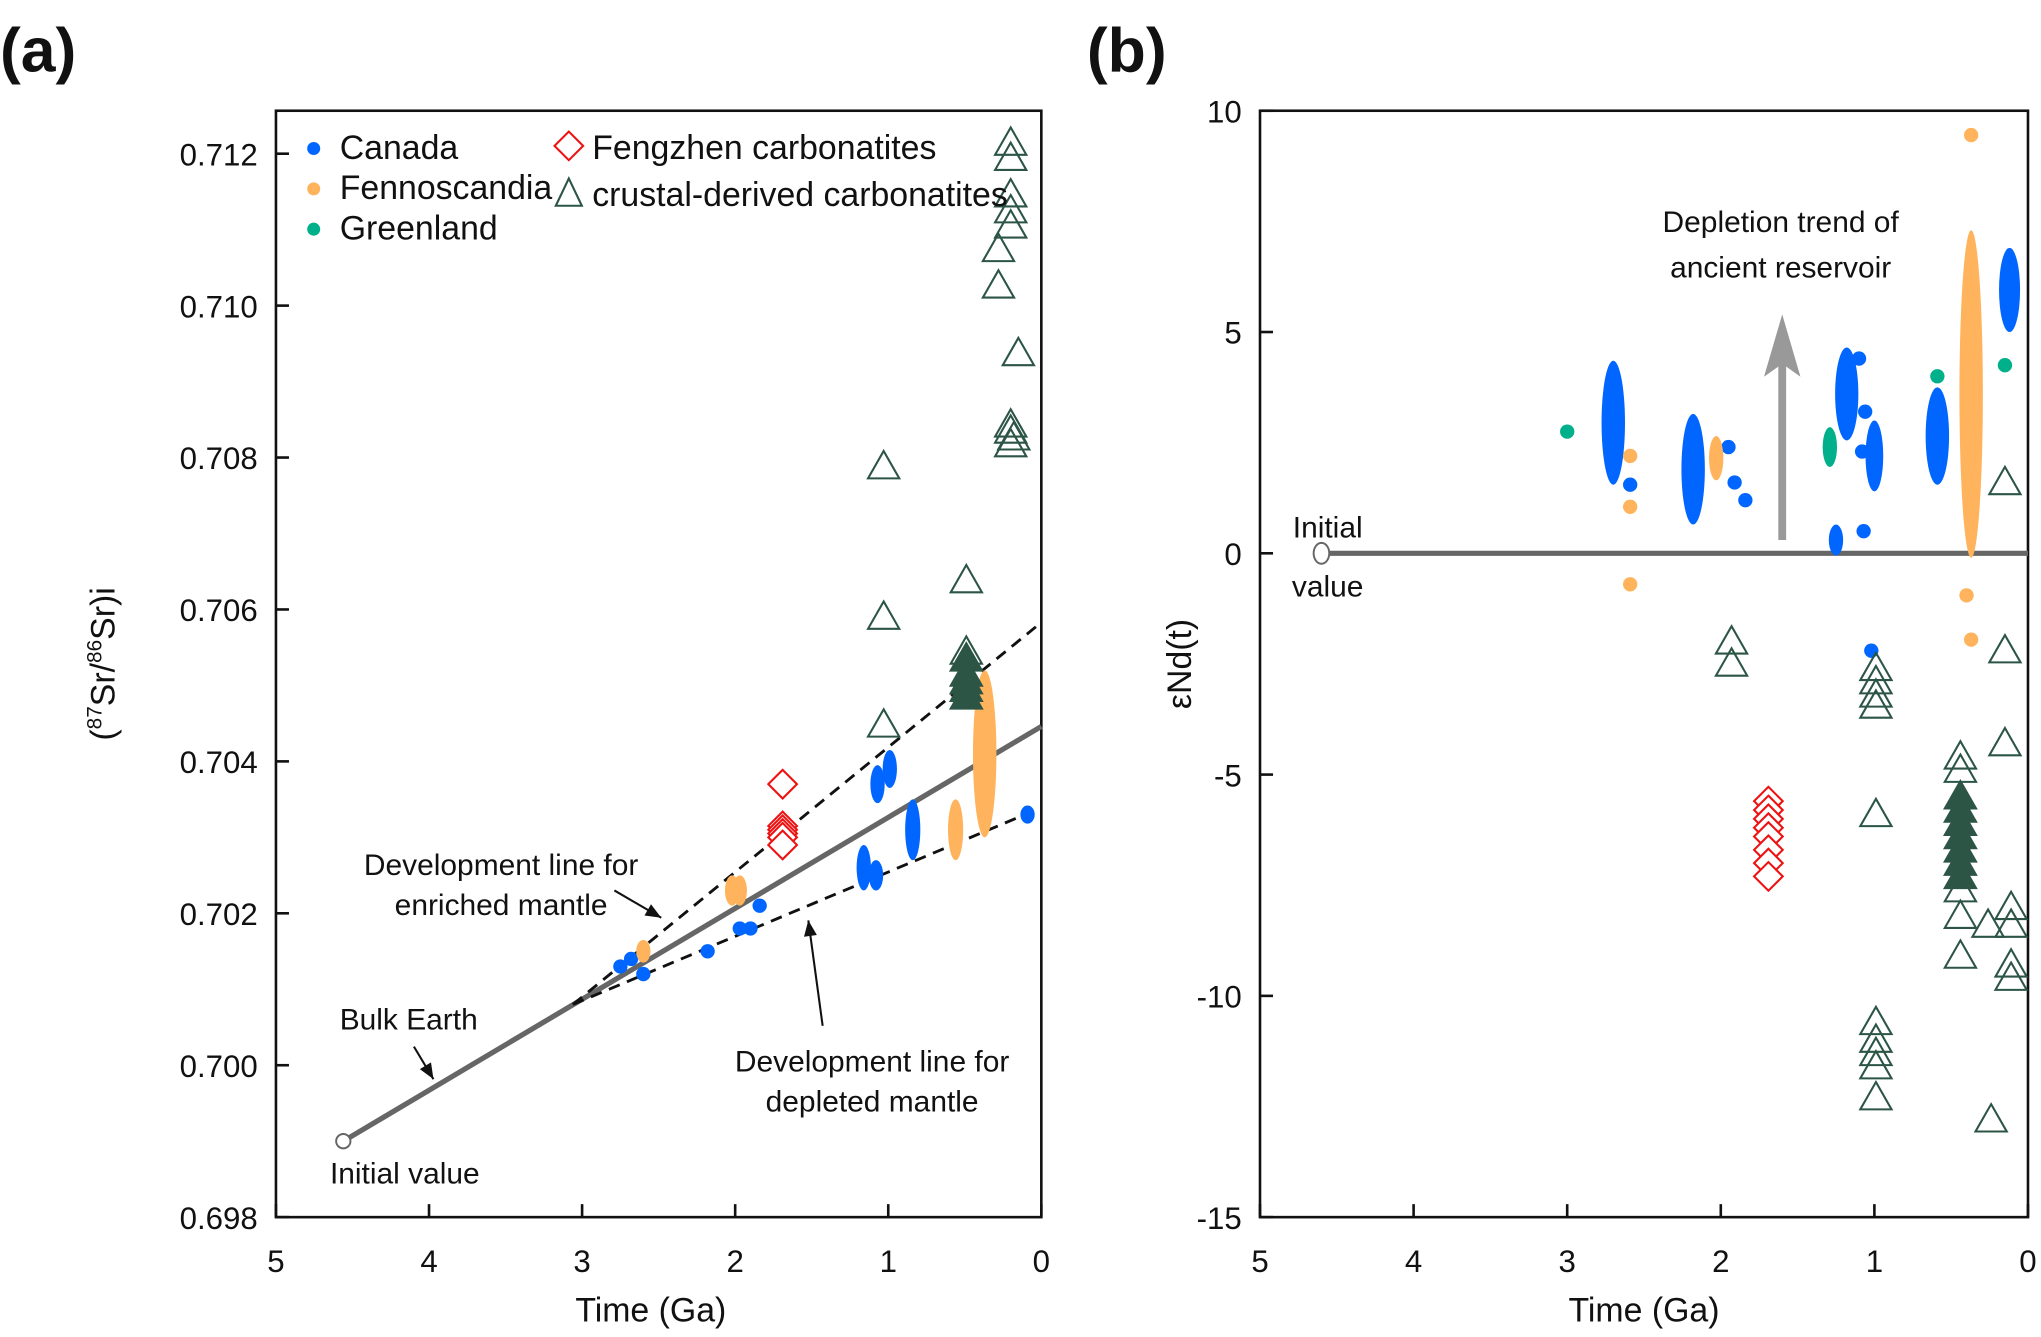  I want to click on annotation-enriched-2: enriched mantle, so click(501, 905).